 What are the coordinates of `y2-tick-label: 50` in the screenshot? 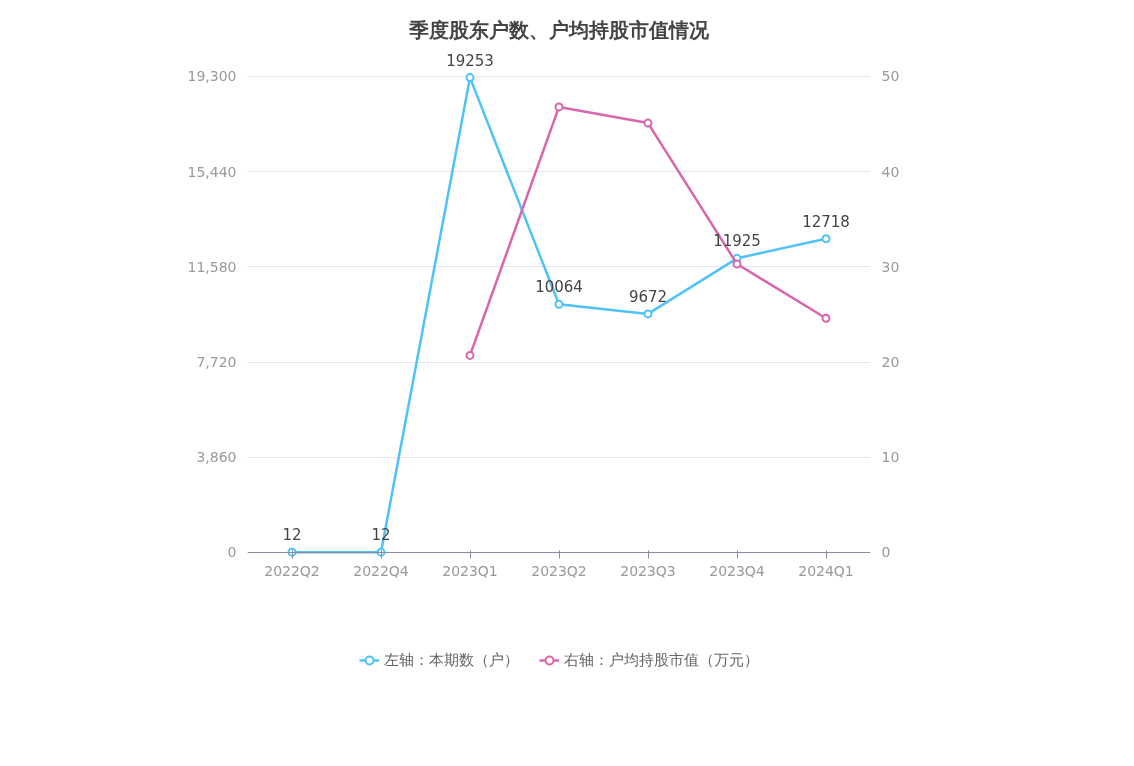 It's located at (890, 76).